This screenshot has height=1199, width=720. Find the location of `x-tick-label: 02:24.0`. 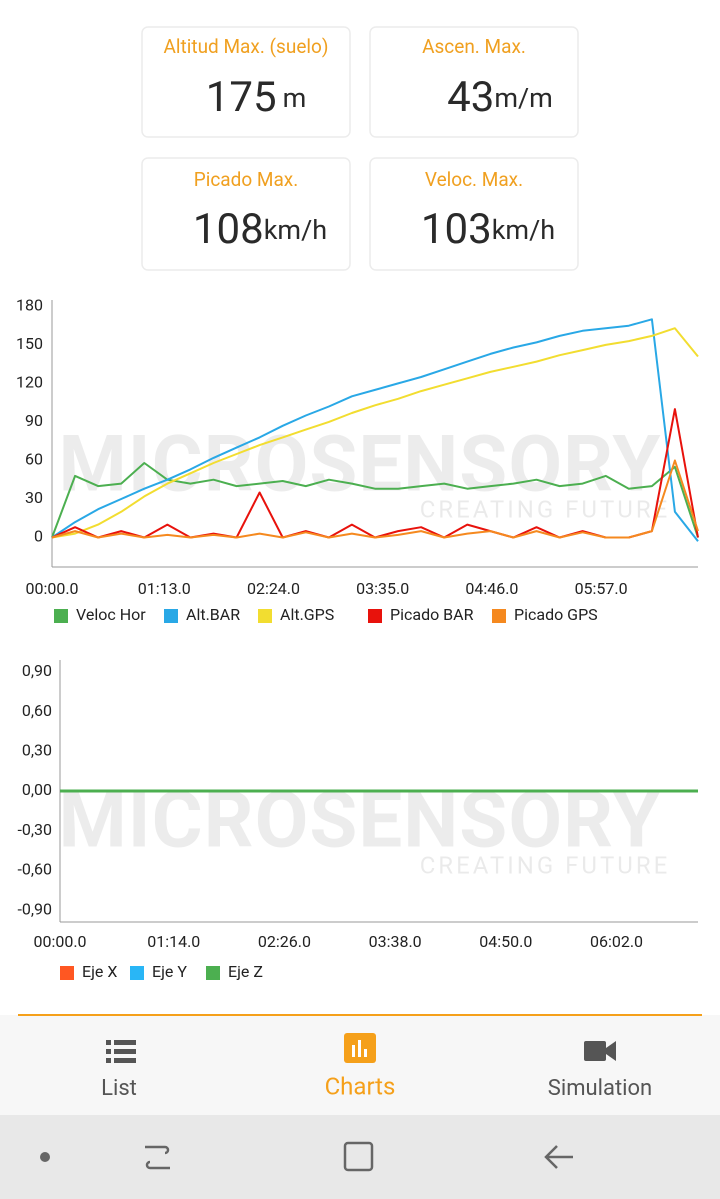

x-tick-label: 02:24.0 is located at coordinates (273, 588).